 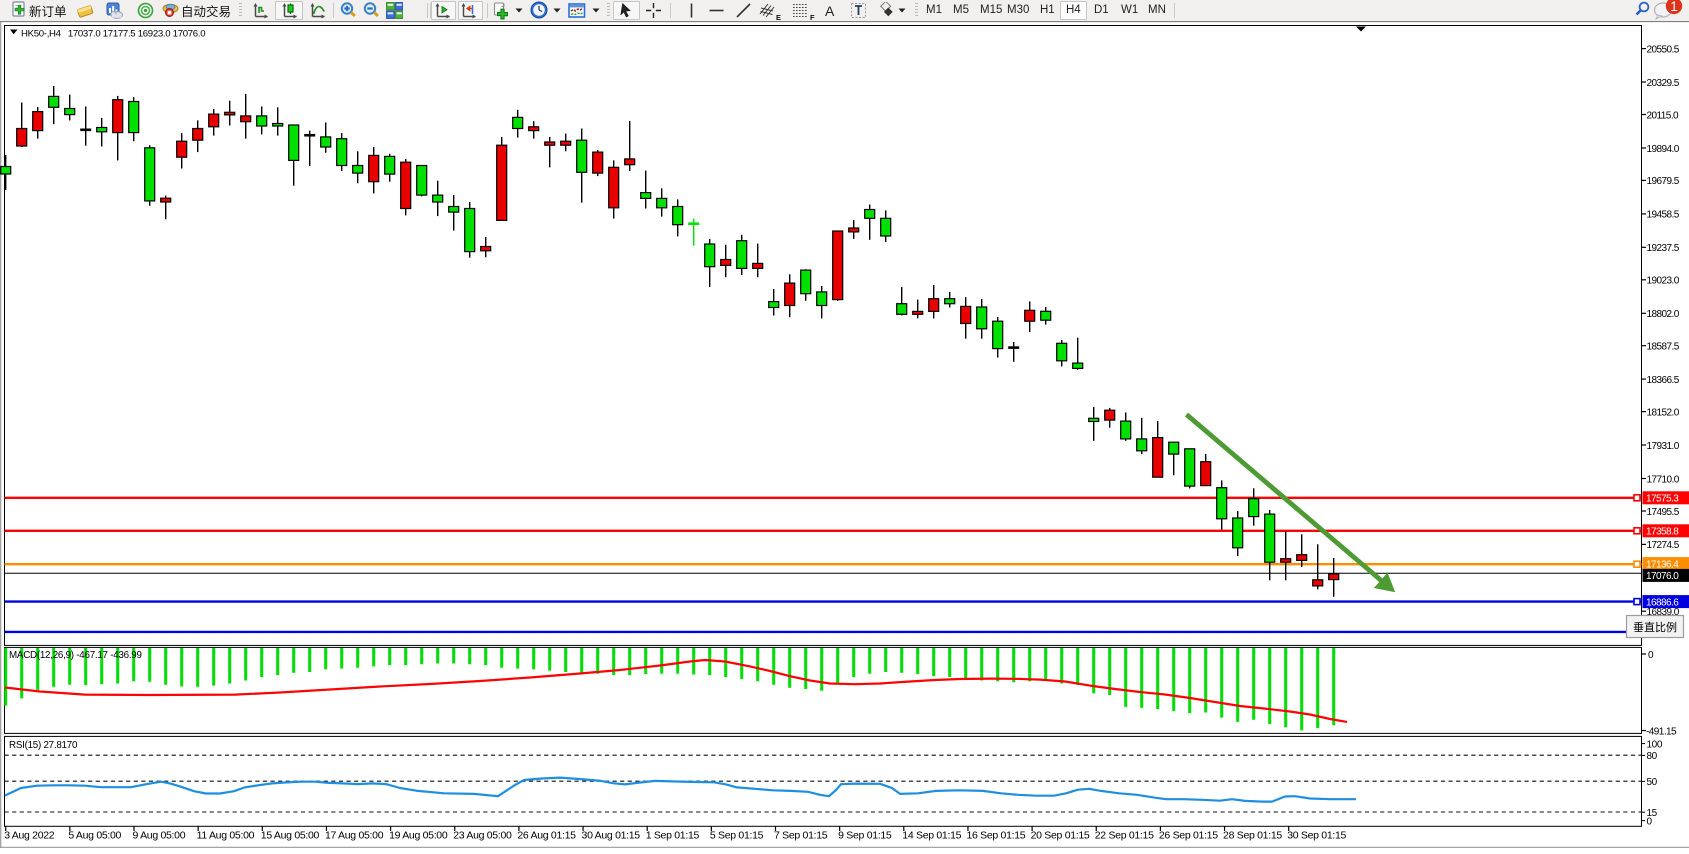 I want to click on svg-text: 1, so click(x=1674, y=7).